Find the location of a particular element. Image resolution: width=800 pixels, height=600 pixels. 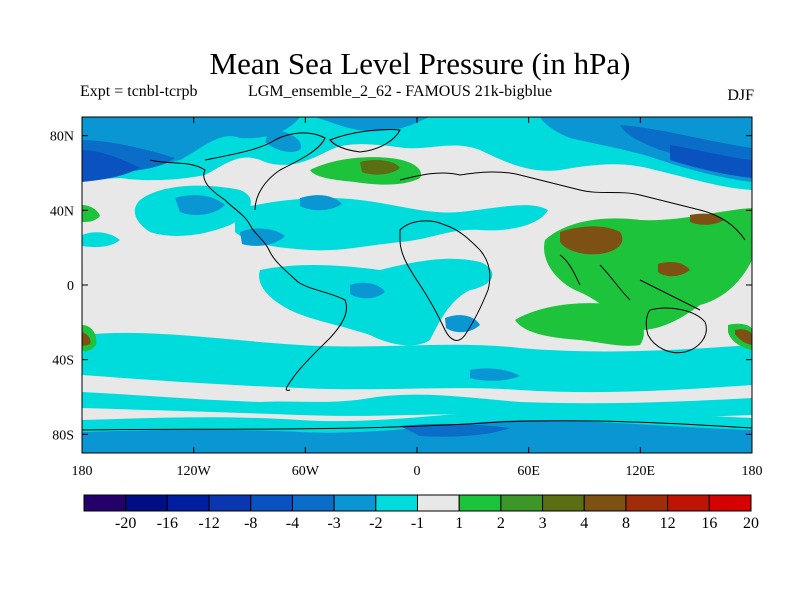

colorbar-label: 12 is located at coordinates (668, 523).